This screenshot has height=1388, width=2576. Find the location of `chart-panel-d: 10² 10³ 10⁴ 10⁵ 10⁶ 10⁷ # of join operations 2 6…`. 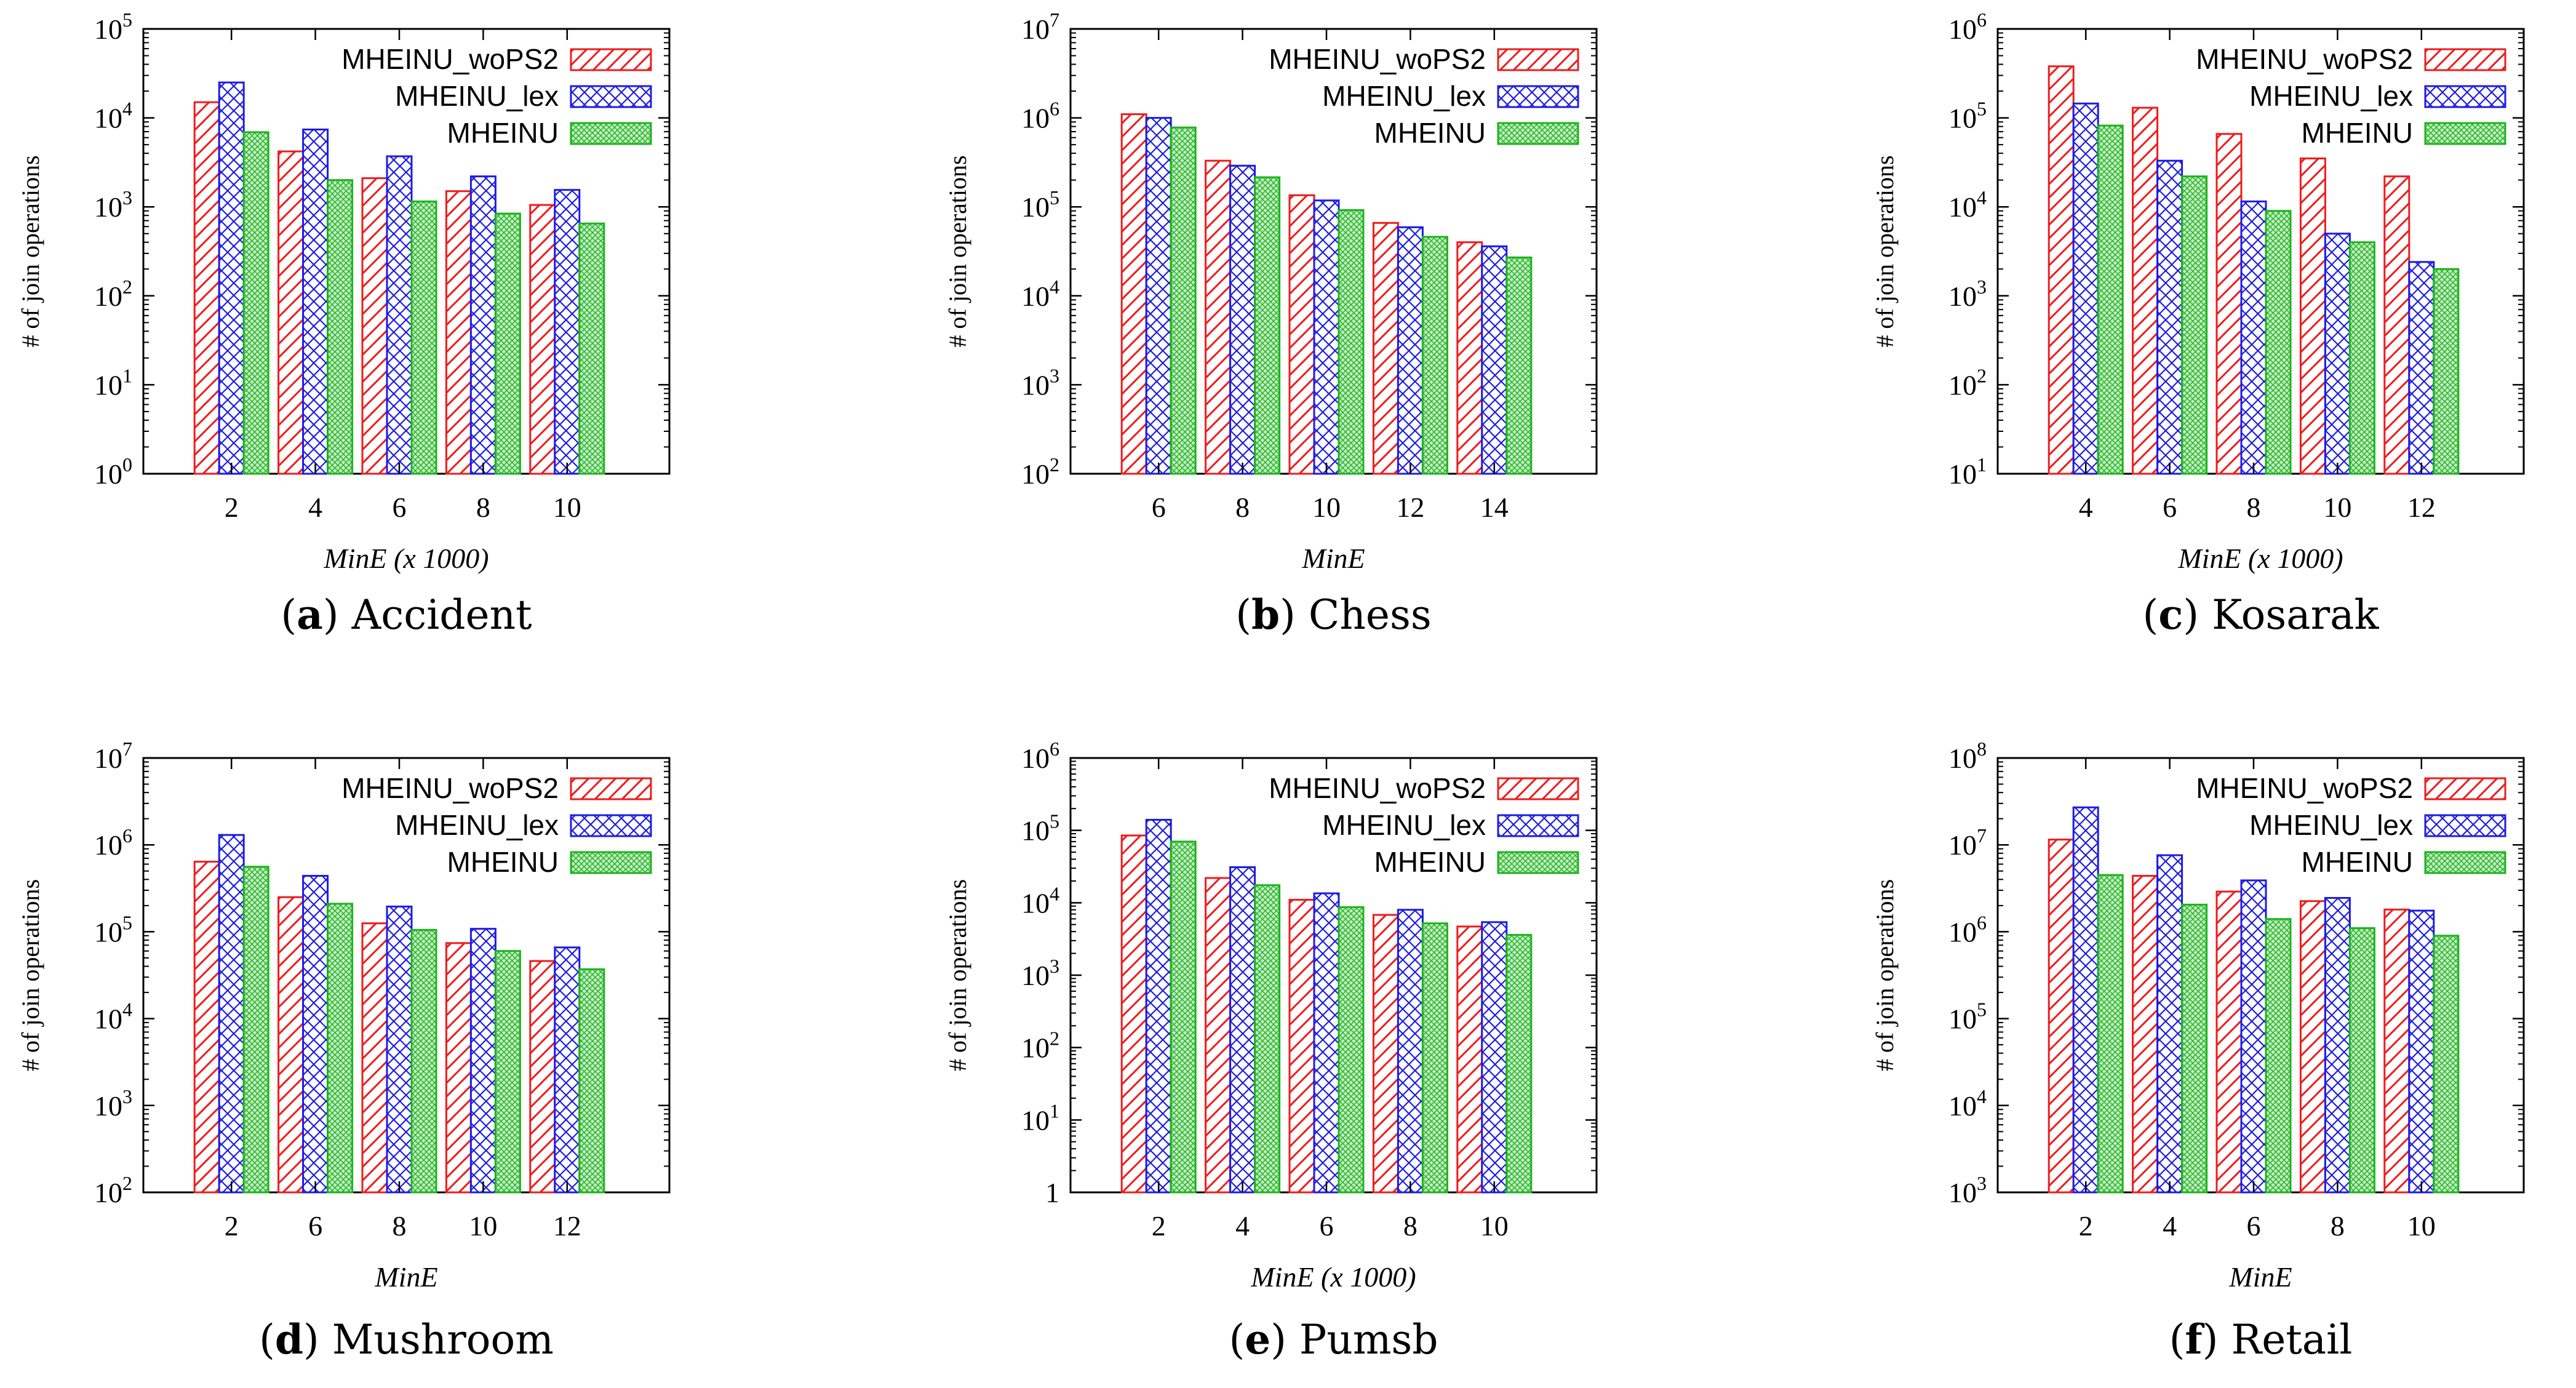

chart-panel-d: 10² 10³ 10⁴ 10⁵ 10⁶ 10⁷ # of join operations 2 6… is located at coordinates (344, 1050).